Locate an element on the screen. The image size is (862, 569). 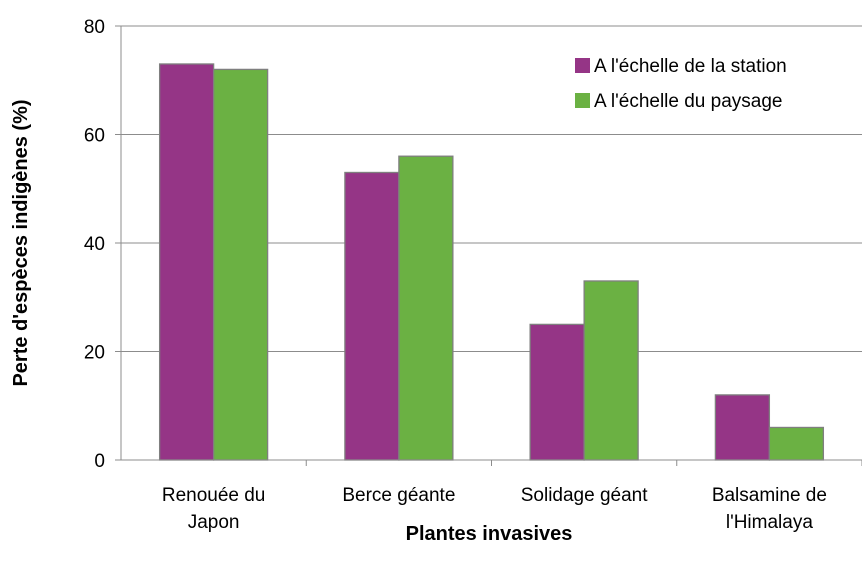
y-tick-label: 0 is located at coordinates (99, 461).